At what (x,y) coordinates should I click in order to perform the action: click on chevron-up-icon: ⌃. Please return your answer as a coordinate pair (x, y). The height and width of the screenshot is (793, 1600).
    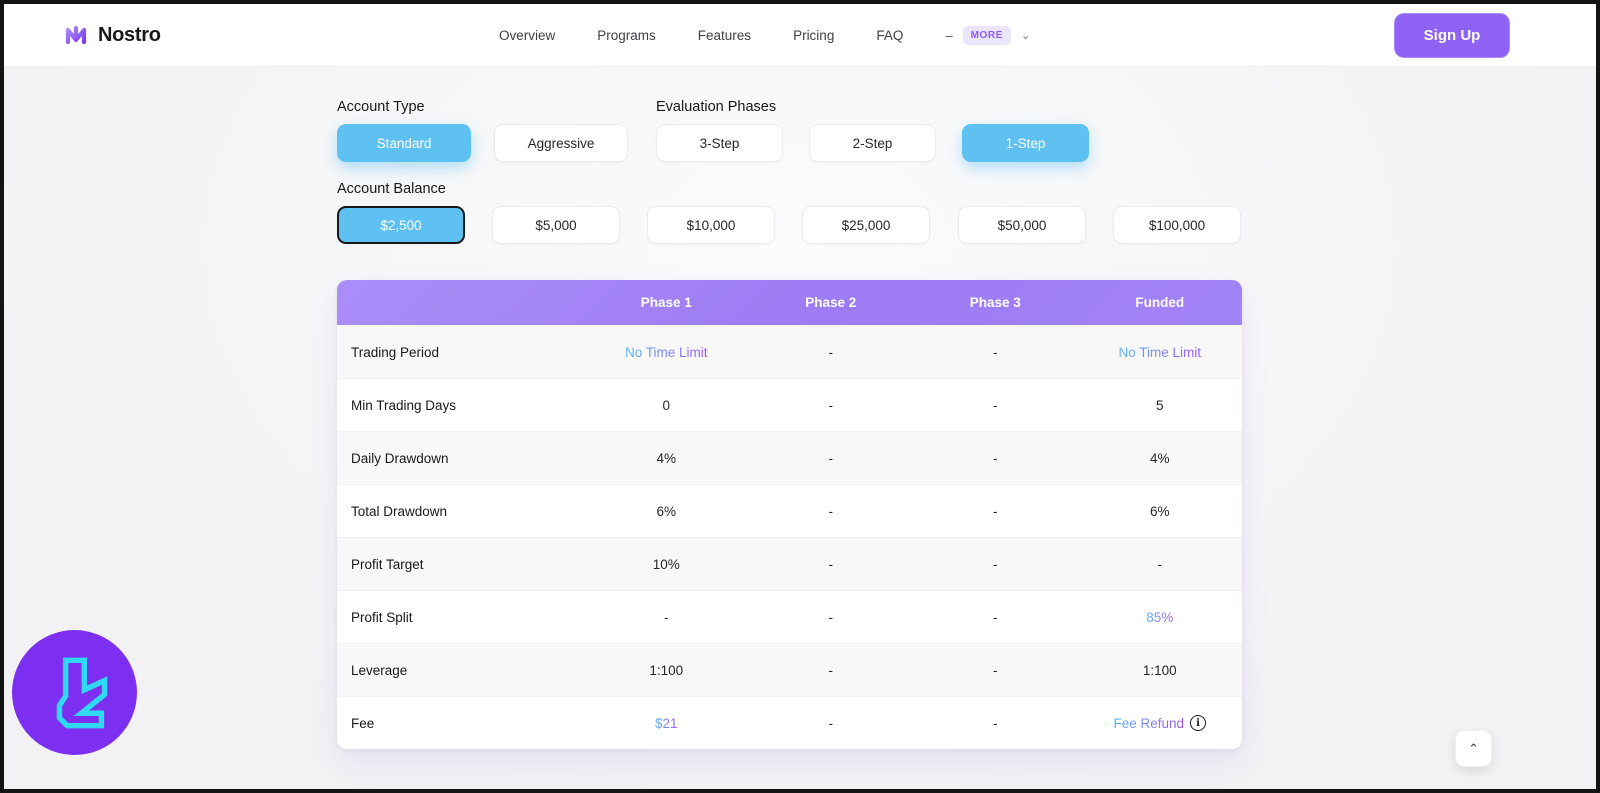
    Looking at the image, I should click on (1473, 748).